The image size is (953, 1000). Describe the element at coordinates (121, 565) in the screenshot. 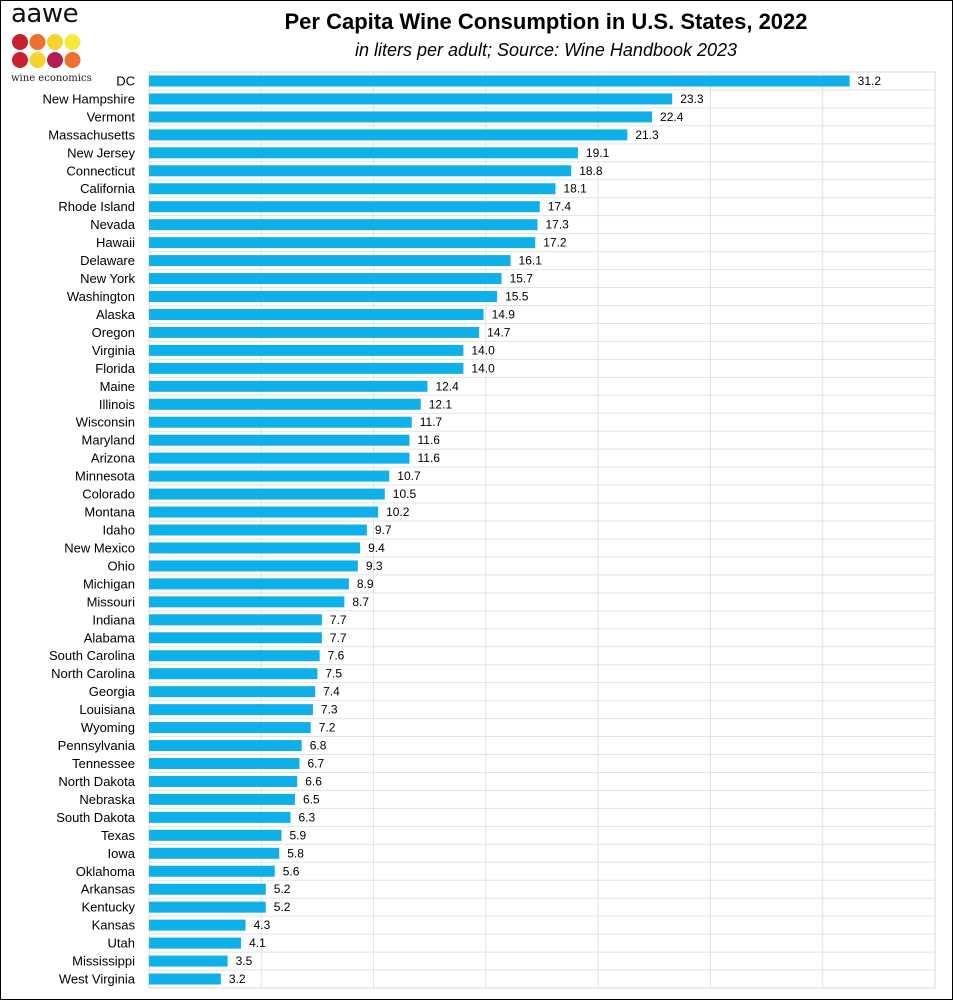

I see `category-label: Ohio` at that location.